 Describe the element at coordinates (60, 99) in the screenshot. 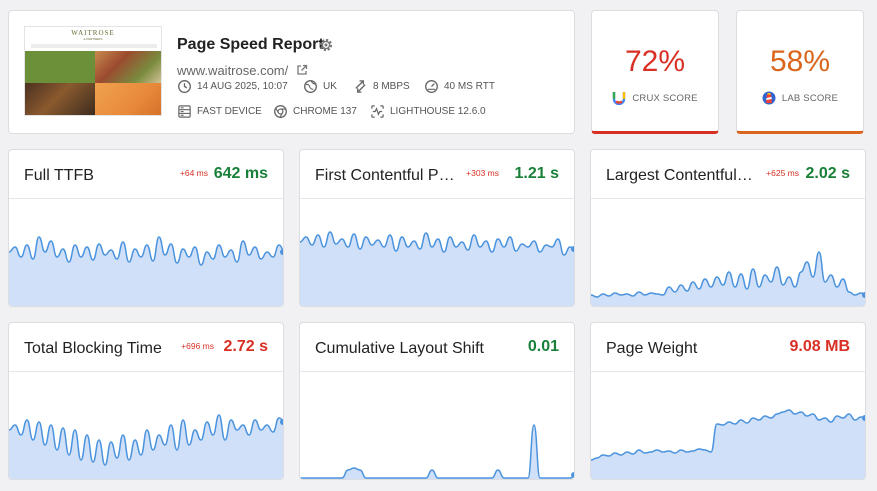

I see `thumbnail-tile-dark` at that location.